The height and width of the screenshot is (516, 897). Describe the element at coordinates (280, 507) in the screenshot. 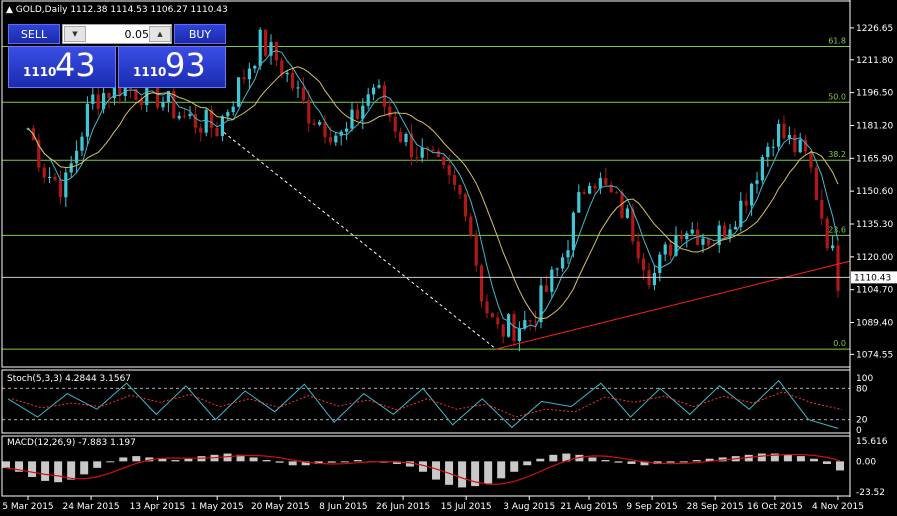

I see `date-tick-label: 20 May 2015` at that location.